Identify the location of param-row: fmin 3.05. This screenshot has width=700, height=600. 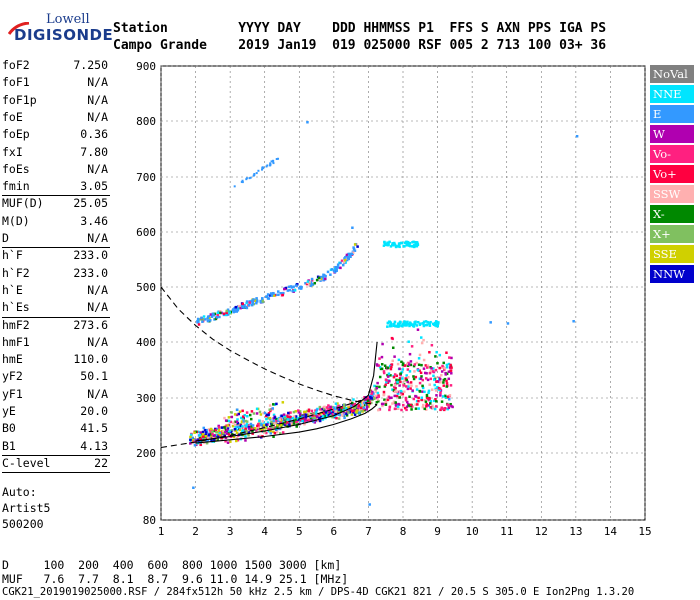
(55, 187).